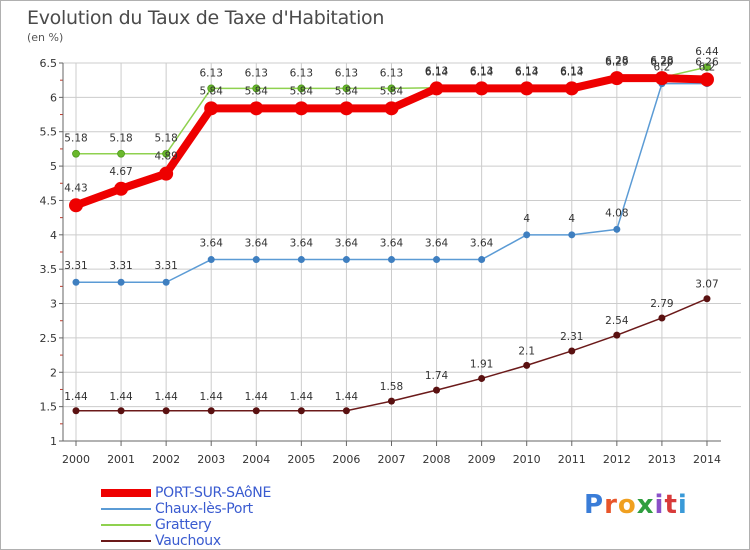 This screenshot has height=550, width=750. I want to click on legend-label: Grattery, so click(183, 525).